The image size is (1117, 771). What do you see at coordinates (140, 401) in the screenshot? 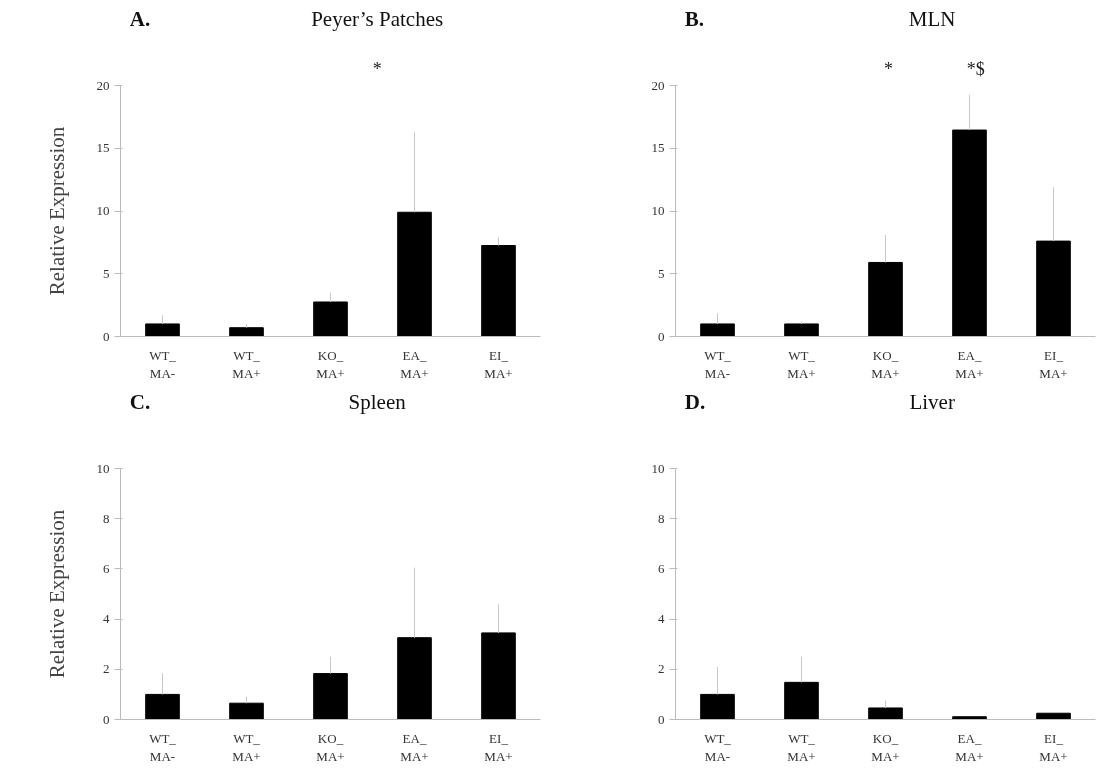
I see `chart-subtitle: C.` at bounding box center [140, 401].